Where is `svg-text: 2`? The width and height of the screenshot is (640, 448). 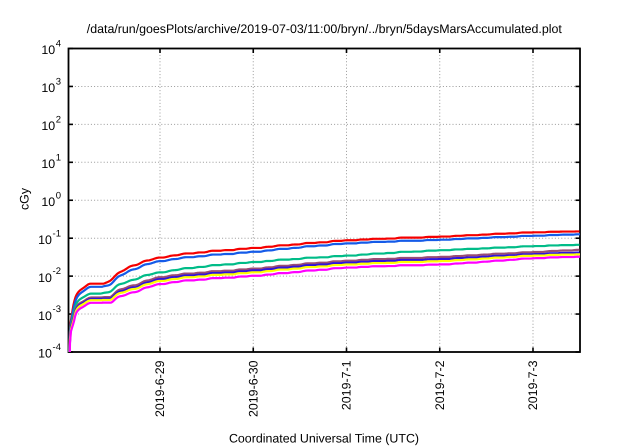 svg-text: 2 is located at coordinates (58, 119).